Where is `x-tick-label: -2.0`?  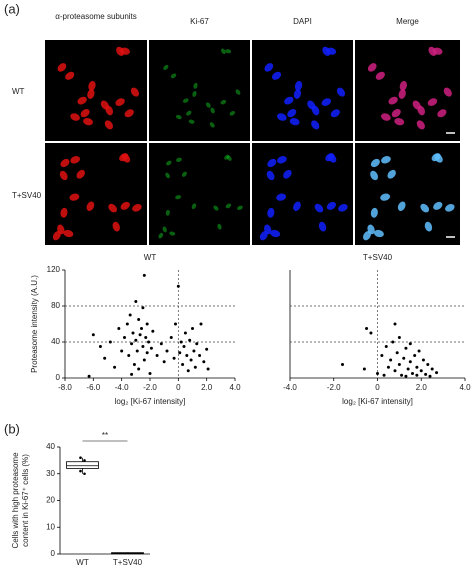
x-tick-label: -2.0 is located at coordinates (150, 387).